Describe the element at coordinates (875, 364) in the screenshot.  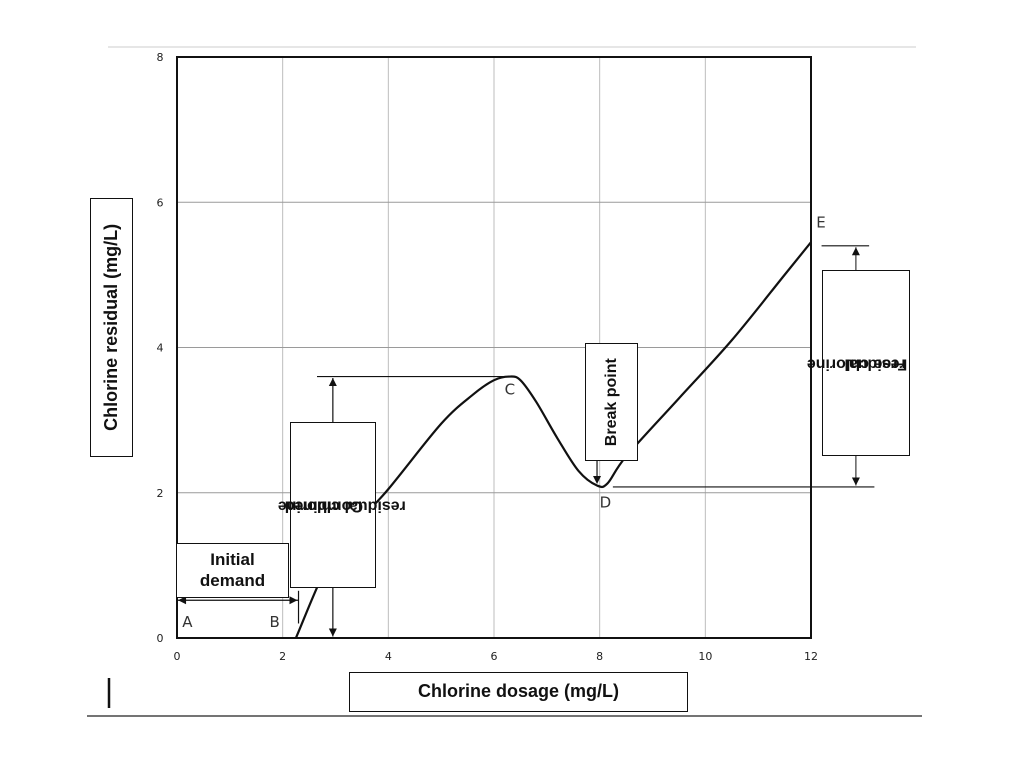
I see `free-residual-line-2: residual` at that location.